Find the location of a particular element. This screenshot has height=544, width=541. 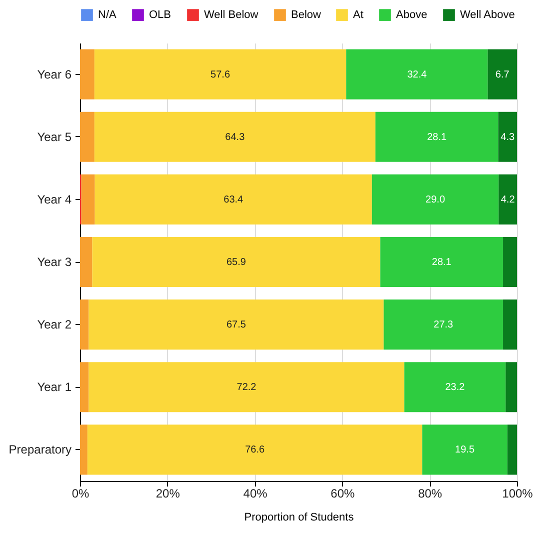

y-tick-label: Year 6 is located at coordinates (54, 74).